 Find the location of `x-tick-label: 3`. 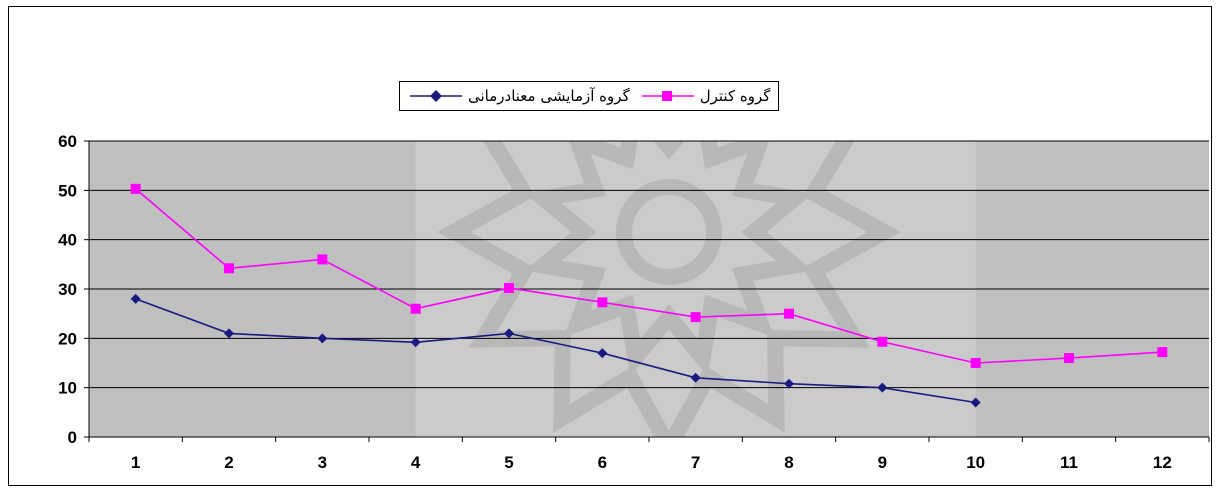

x-tick-label: 3 is located at coordinates (322, 462).